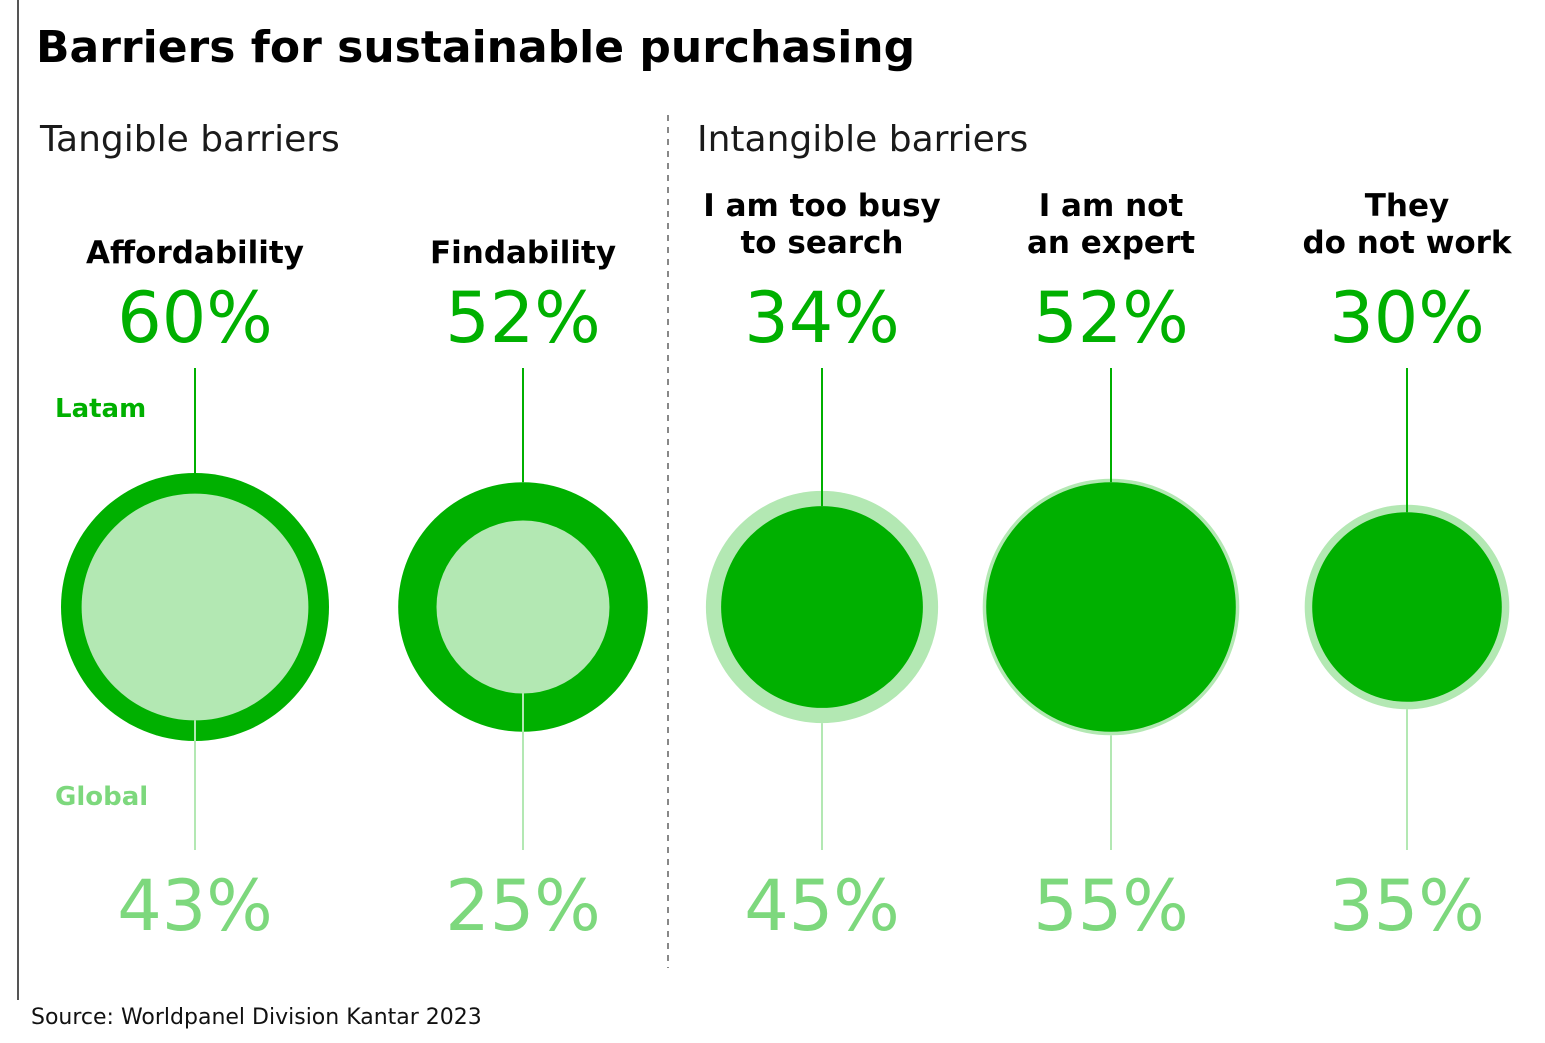 The height and width of the screenshot is (1043, 1545). Describe the element at coordinates (195, 253) in the screenshot. I see `category-label-affordability: Affordability` at that location.